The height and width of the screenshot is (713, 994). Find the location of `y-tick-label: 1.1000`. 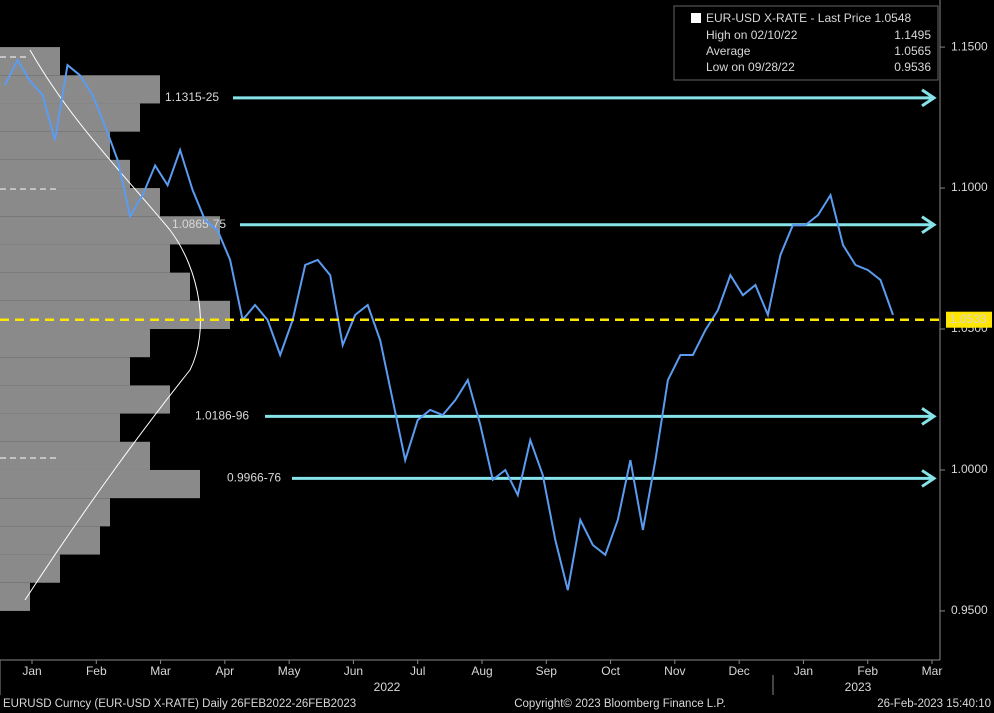

y-tick-label: 1.1000 is located at coordinates (969, 187).